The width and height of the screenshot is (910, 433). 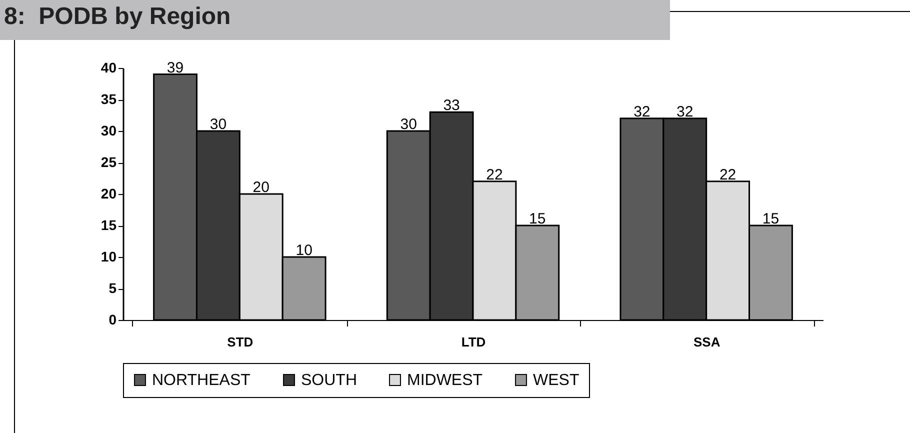 I want to click on y-tick-label: 5, so click(x=112, y=288).